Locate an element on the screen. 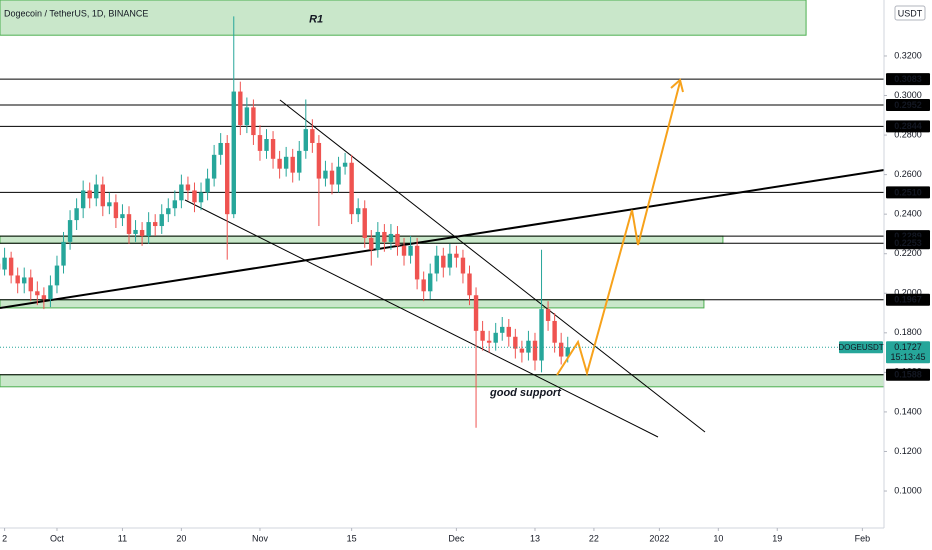 The image size is (932, 550). y-tick-label: 0.3200 is located at coordinates (908, 55).